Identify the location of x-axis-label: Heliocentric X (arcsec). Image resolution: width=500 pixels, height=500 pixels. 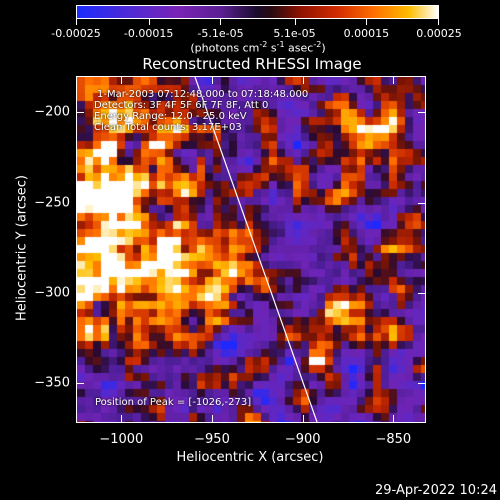
(250, 457).